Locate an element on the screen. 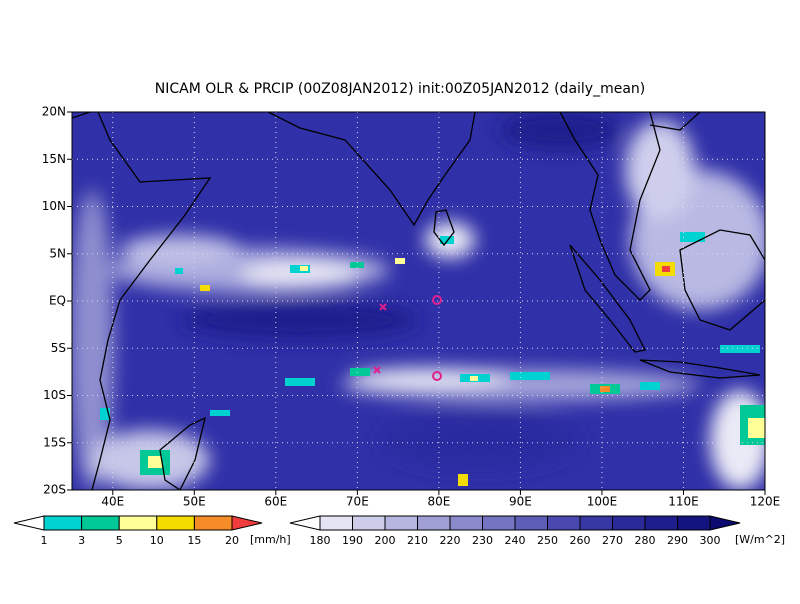 The width and height of the screenshot is (800, 604). colorbar-label: 3 is located at coordinates (81, 540).